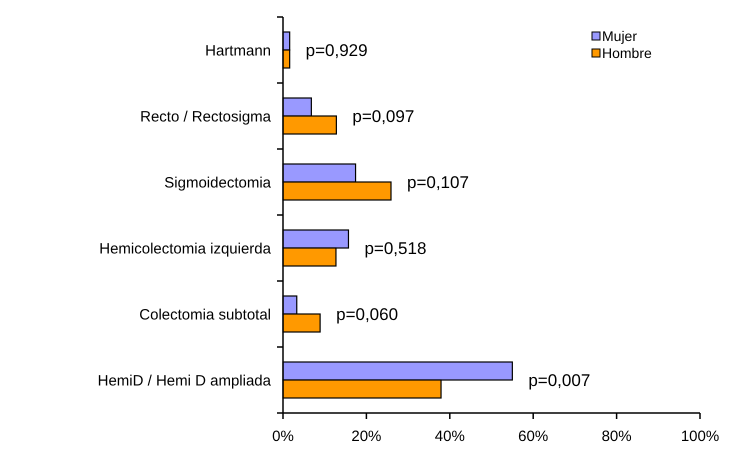 Image resolution: width=729 pixels, height=455 pixels. I want to click on y-tick-label: Hemicolectomia izquierda, so click(185, 249).